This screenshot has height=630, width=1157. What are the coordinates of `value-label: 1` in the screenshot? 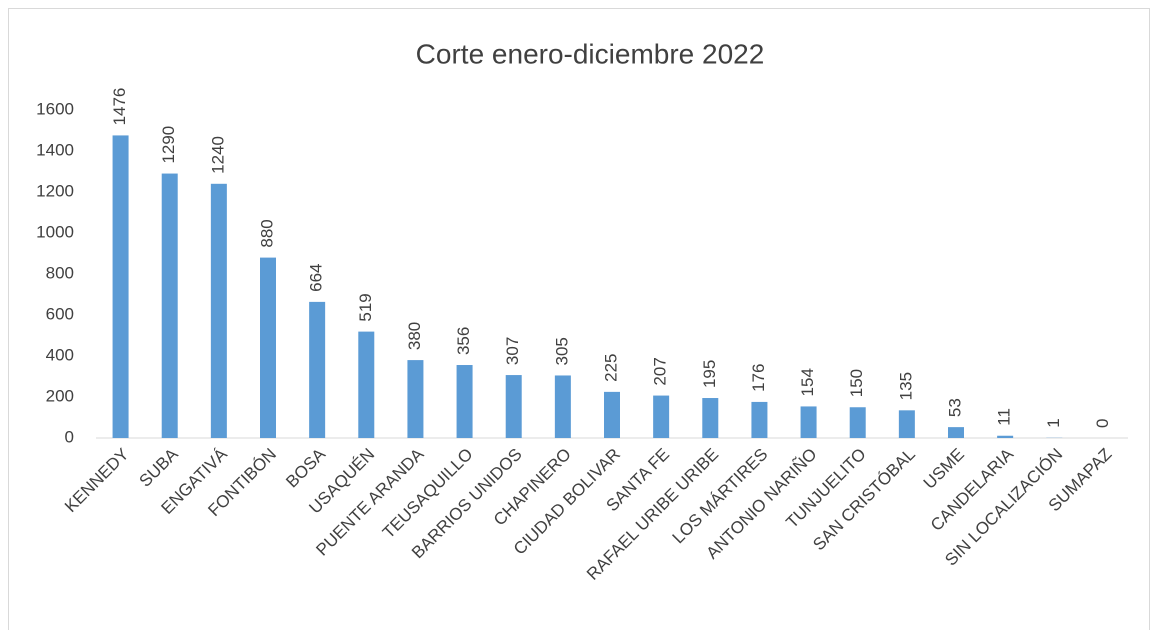 It's located at (1053, 422).